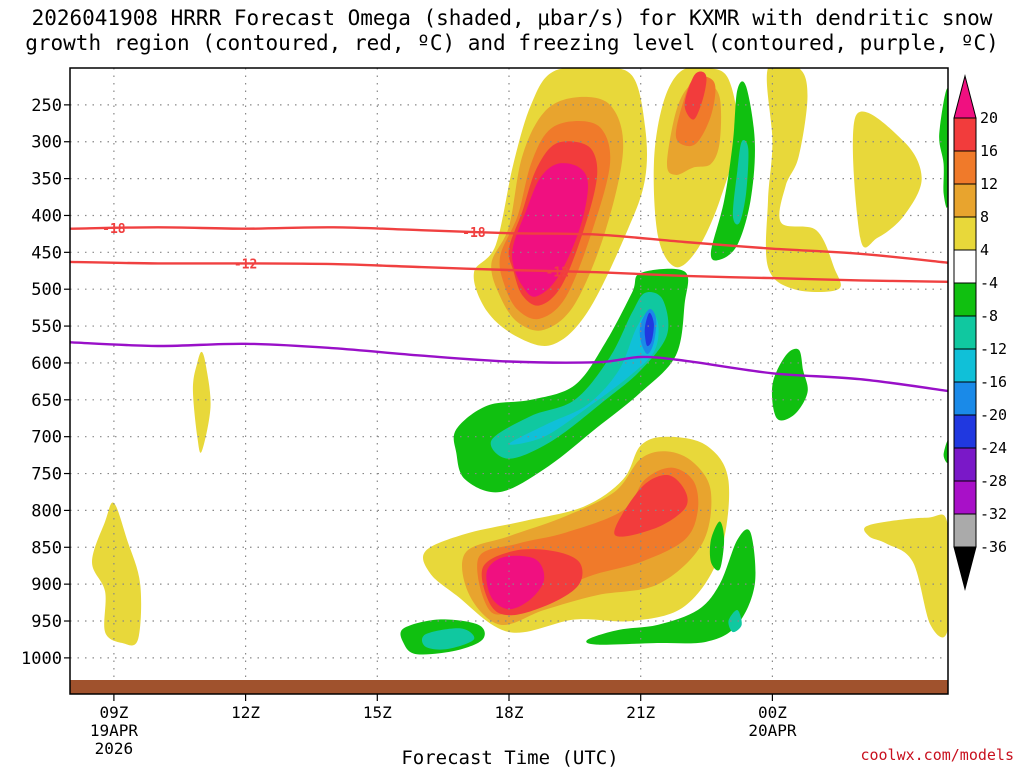 Image resolution: width=1024 pixels, height=768 pixels. I want to click on omega-region-descent-right, so click(828, 329).